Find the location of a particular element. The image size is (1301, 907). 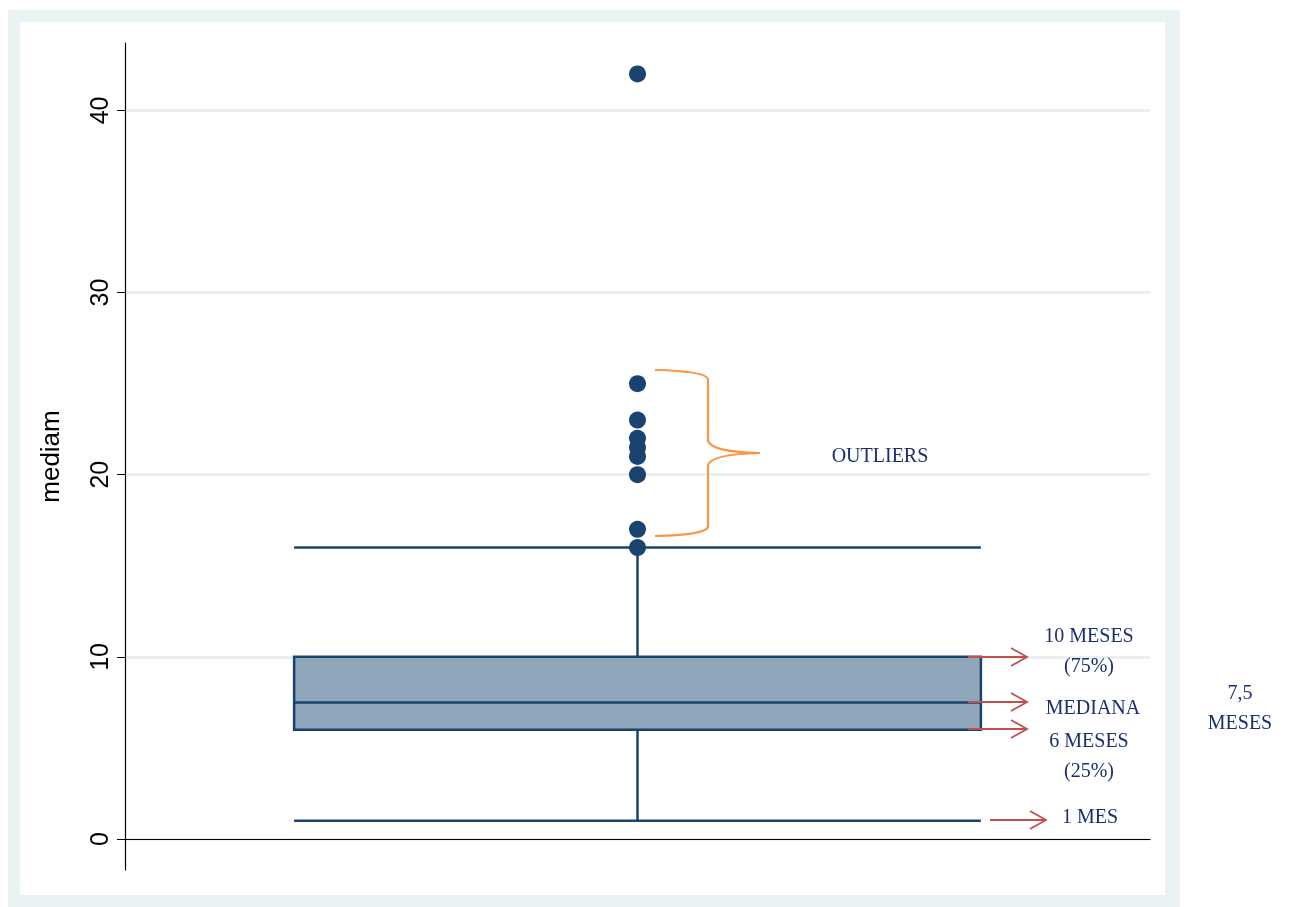

y-tick-label: 20 is located at coordinates (98, 474).